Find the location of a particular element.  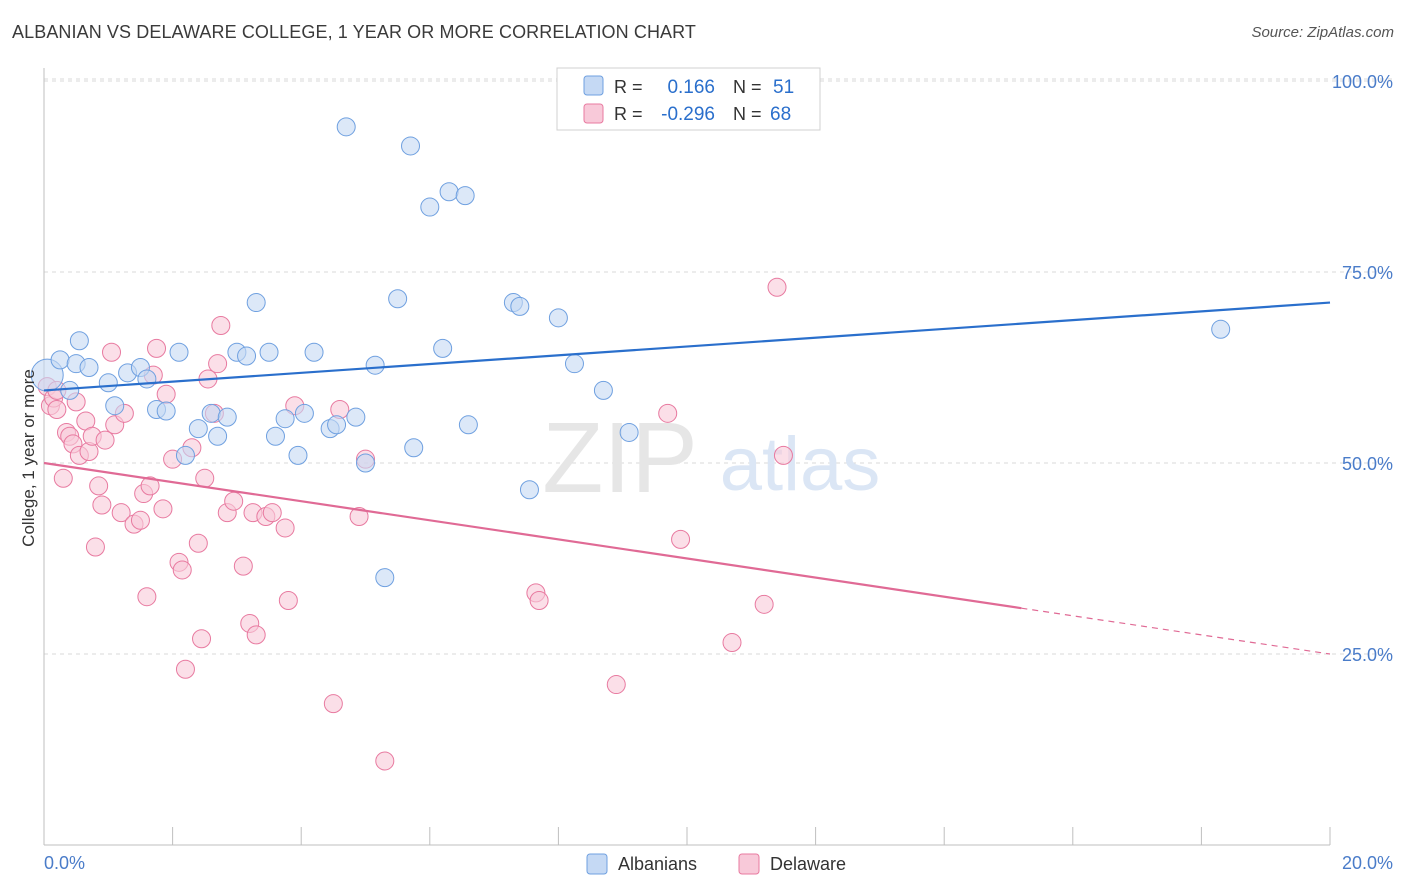

y-axis-label: College, 1 year or more is located at coordinates (28, 458).